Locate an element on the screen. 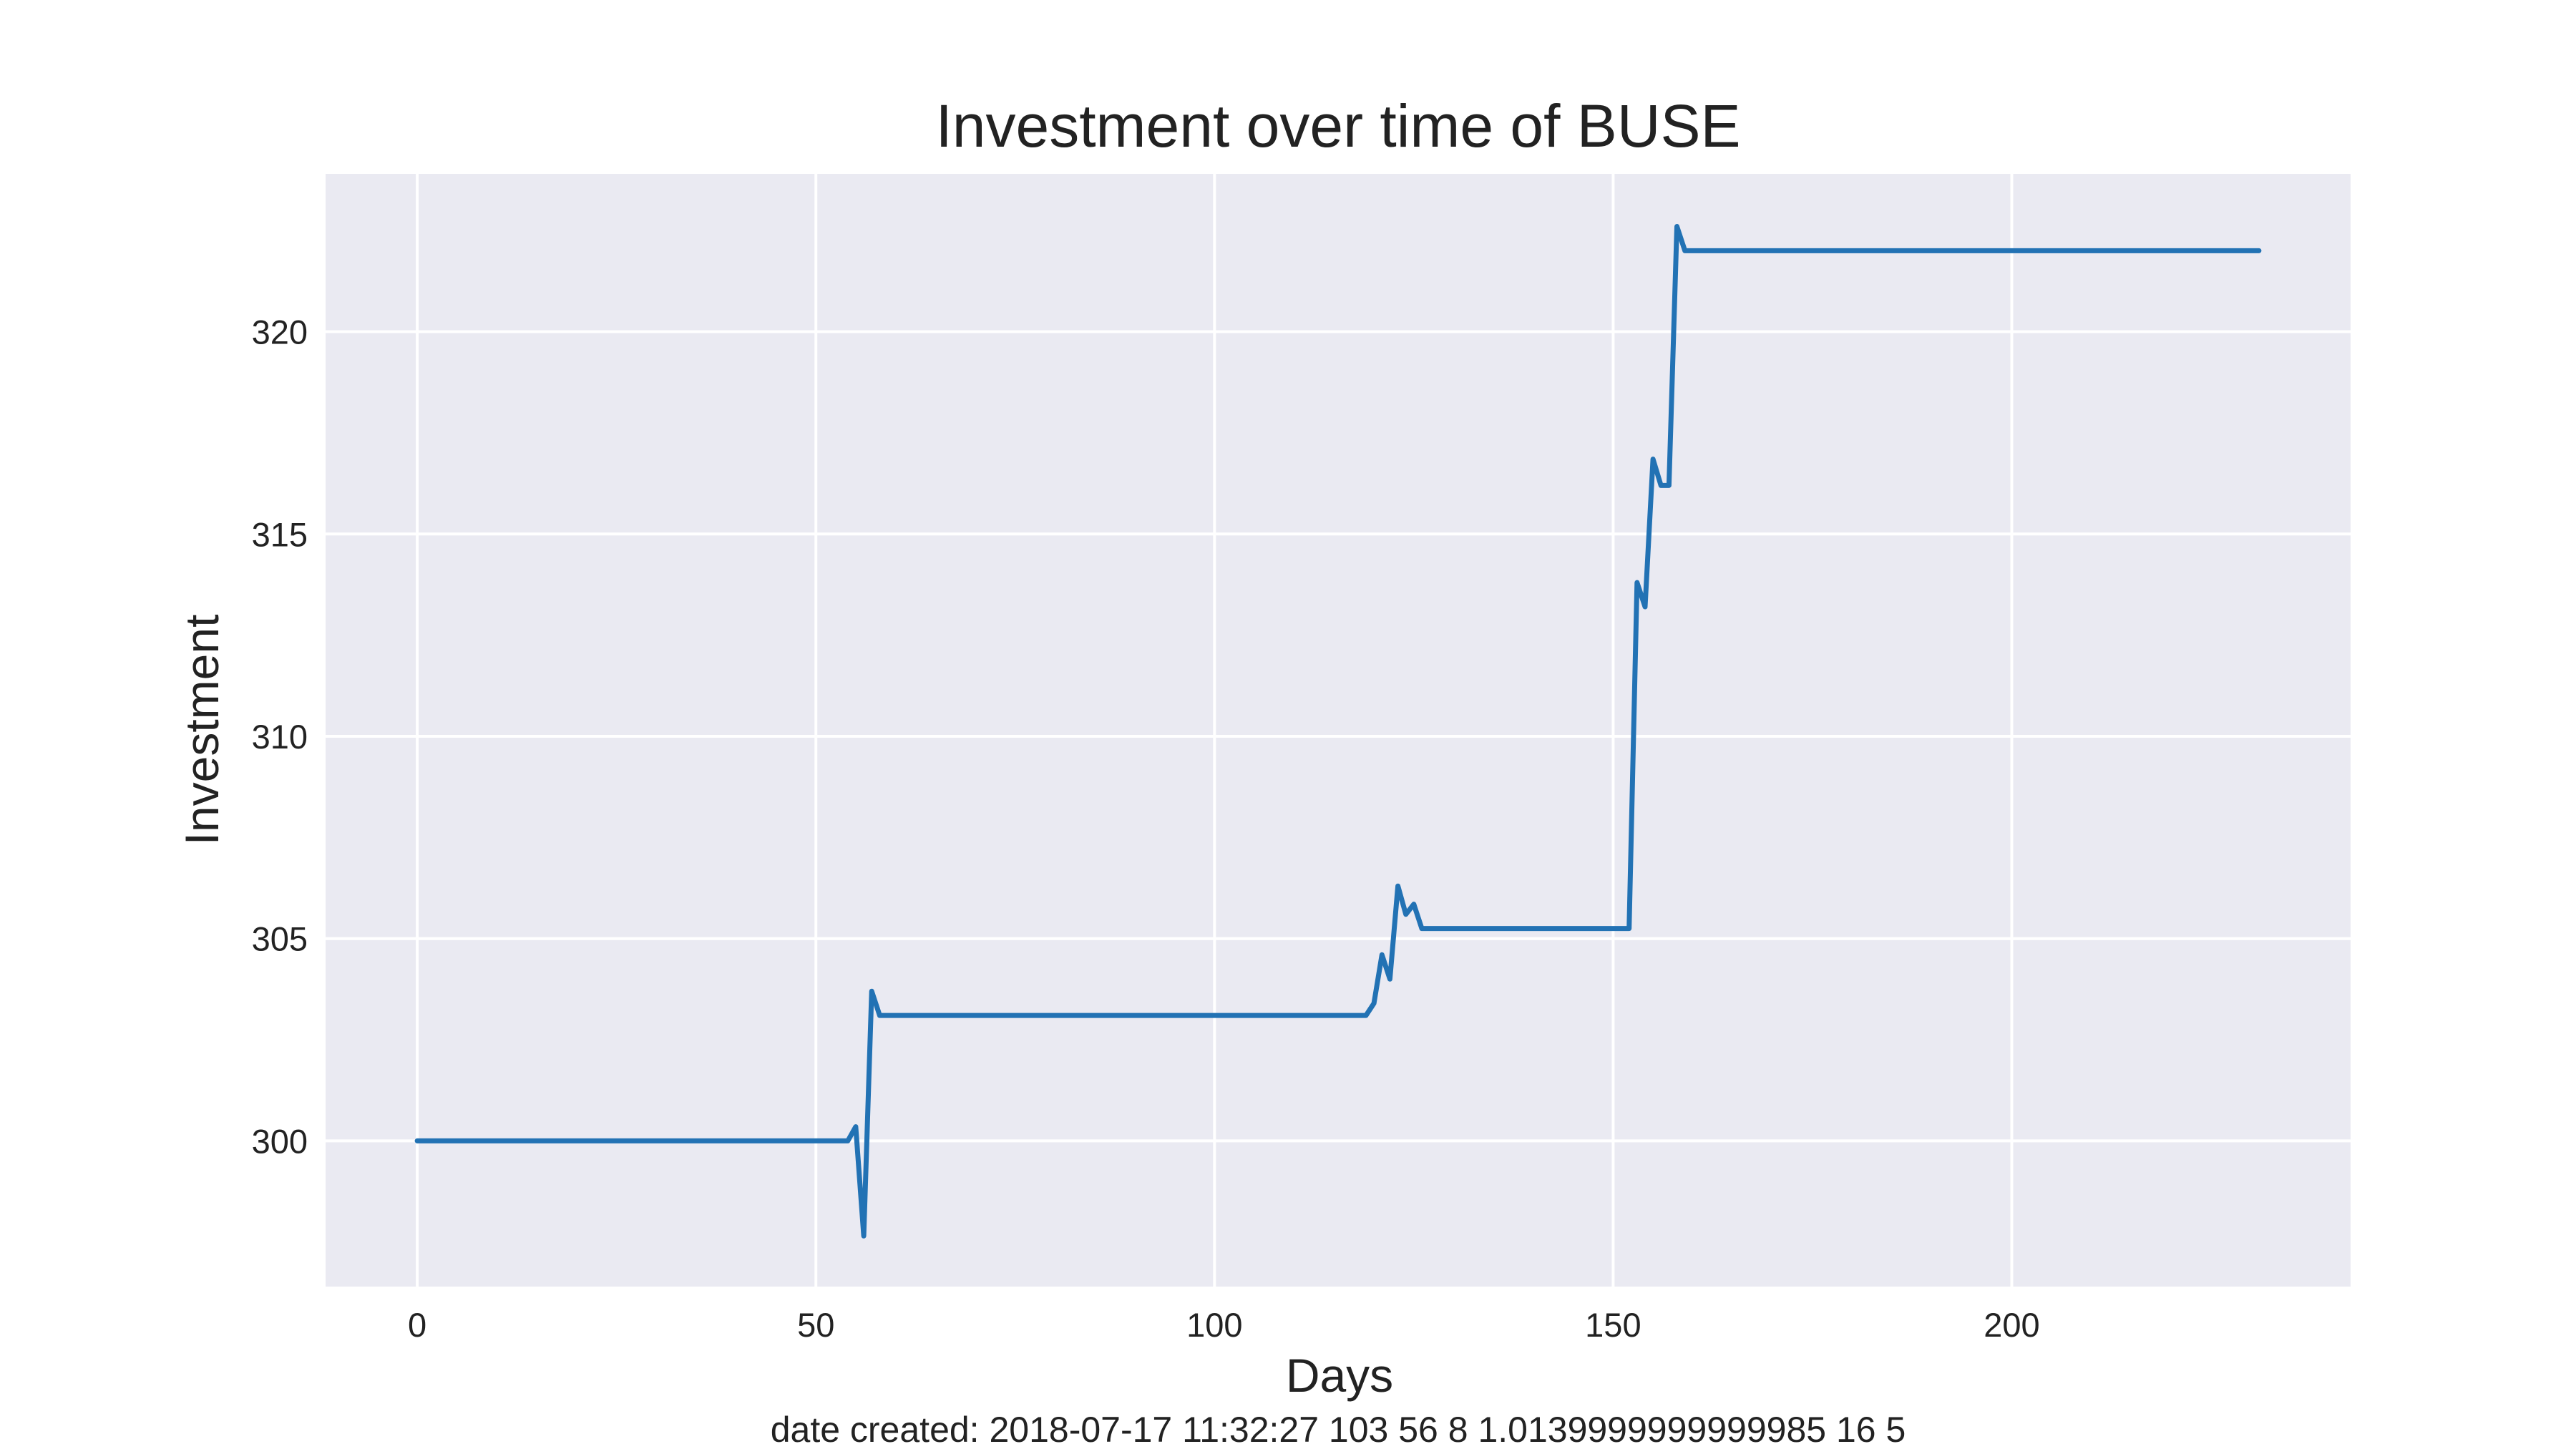  x-tick-label: 100 is located at coordinates (1214, 1325).